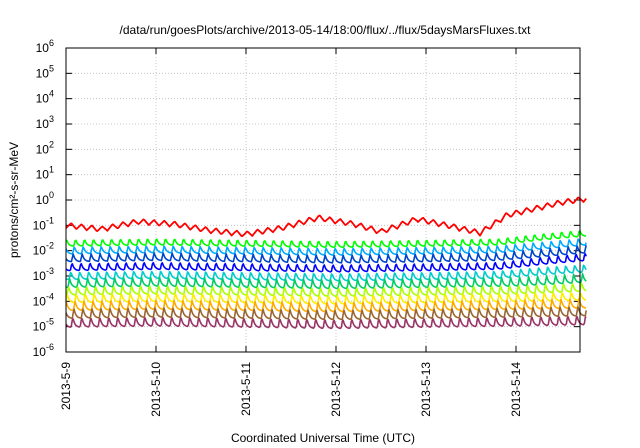  What do you see at coordinates (45, 46) in the screenshot?
I see `y-tick-label: 10⁶` at bounding box center [45, 46].